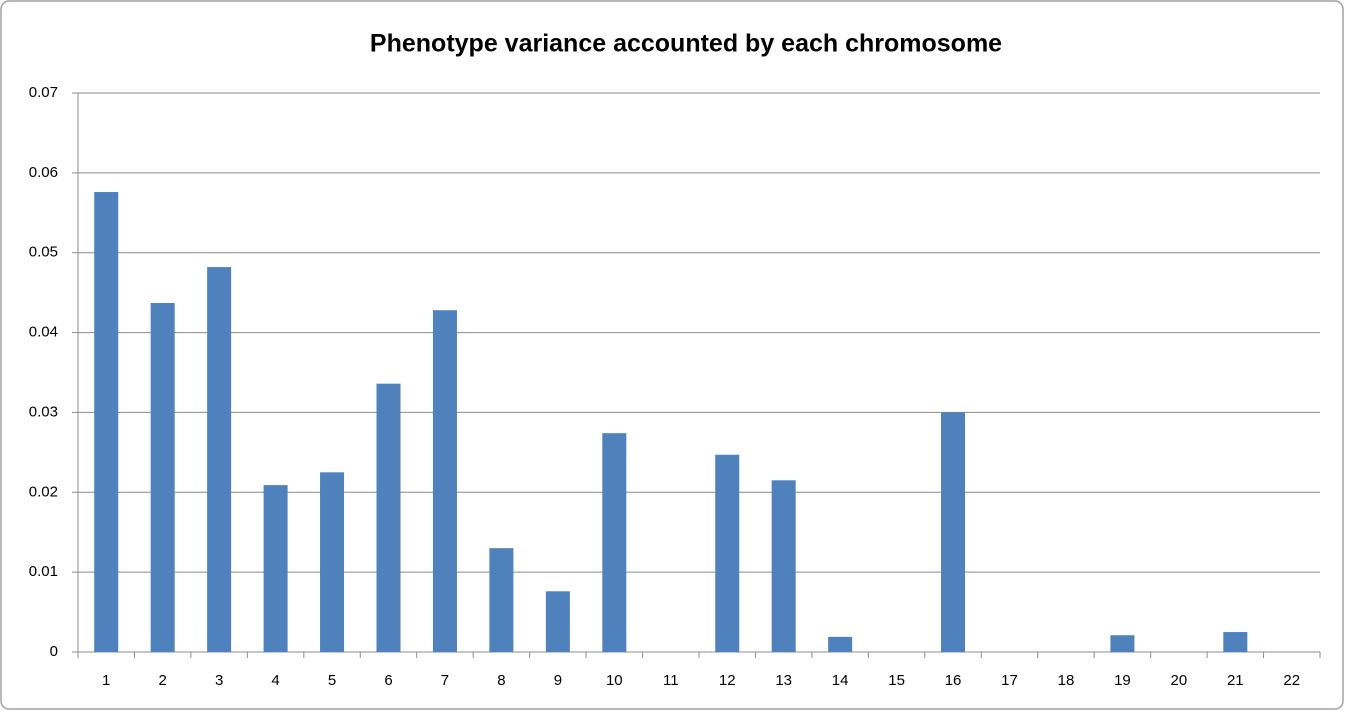 Image resolution: width=1345 pixels, height=711 pixels. What do you see at coordinates (43, 172) in the screenshot?
I see `y-tick-label: 0.06` at bounding box center [43, 172].